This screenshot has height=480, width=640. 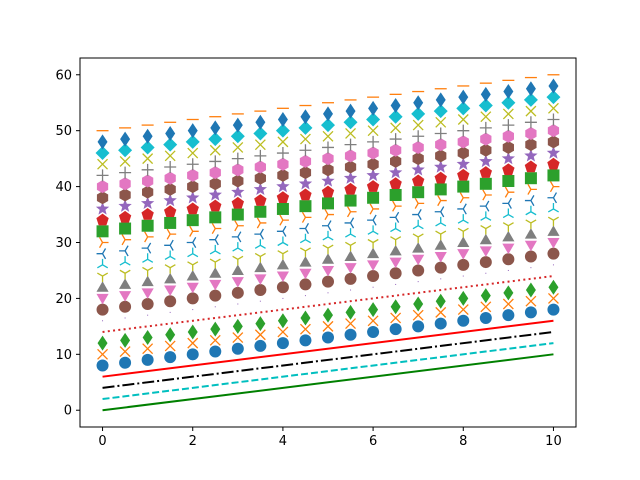 What do you see at coordinates (463, 441) in the screenshot?
I see `x-tick-label: 8` at bounding box center [463, 441].